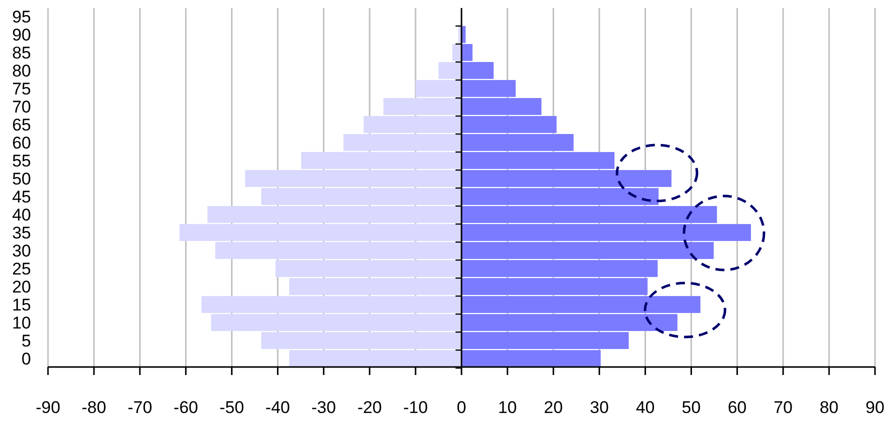  Describe the element at coordinates (645, 407) in the screenshot. I see `x-tick-label: 40` at that location.